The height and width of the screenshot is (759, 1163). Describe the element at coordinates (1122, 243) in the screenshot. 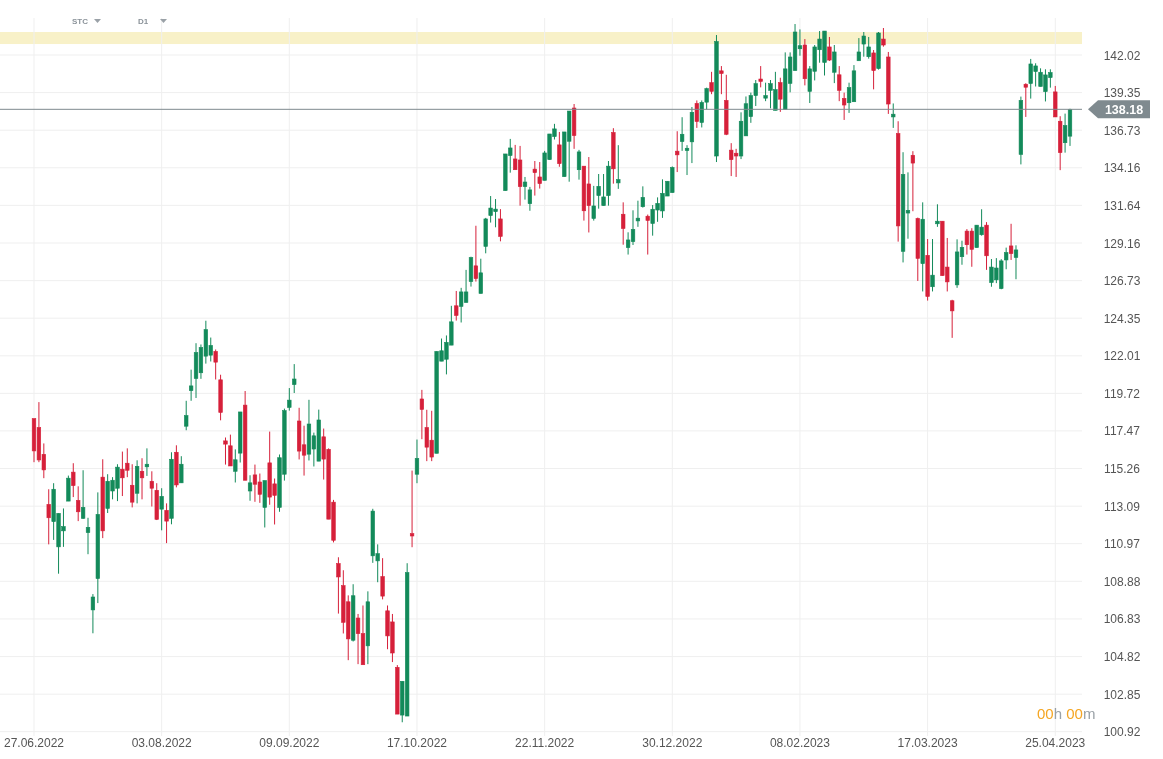

I see `y-tick-label: 129.16` at that location.